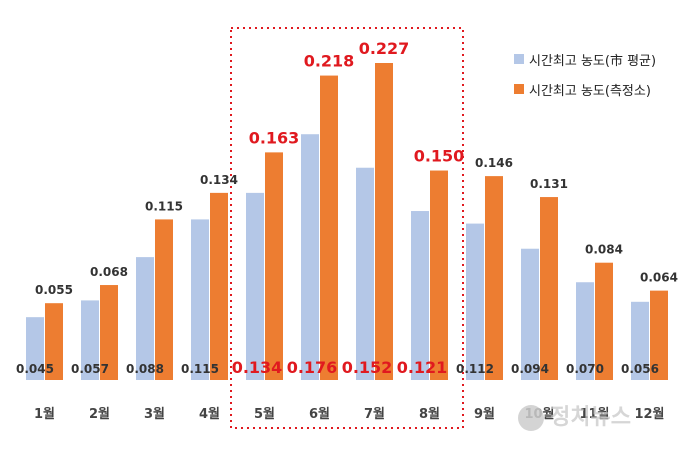 The height and width of the screenshot is (453, 688). I want to click on legend-swatch-station, so click(519, 89).